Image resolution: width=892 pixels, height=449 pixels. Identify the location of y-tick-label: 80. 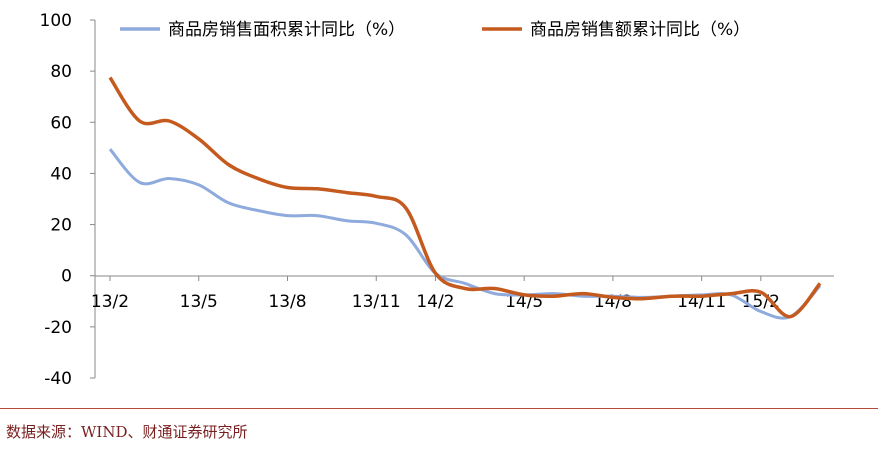
(61, 72).